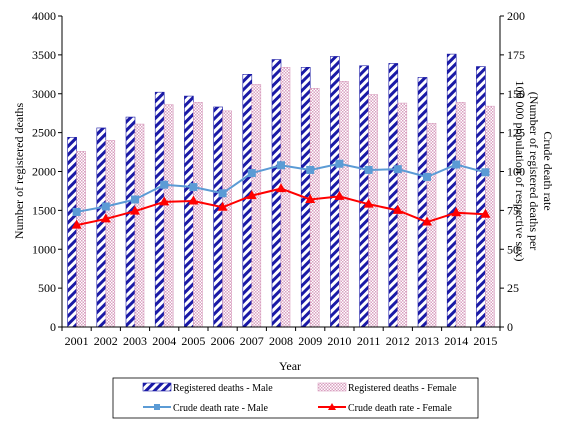  Describe the element at coordinates (222, 206) in the screenshot. I see `point-crude-rate-female-2006` at that location.